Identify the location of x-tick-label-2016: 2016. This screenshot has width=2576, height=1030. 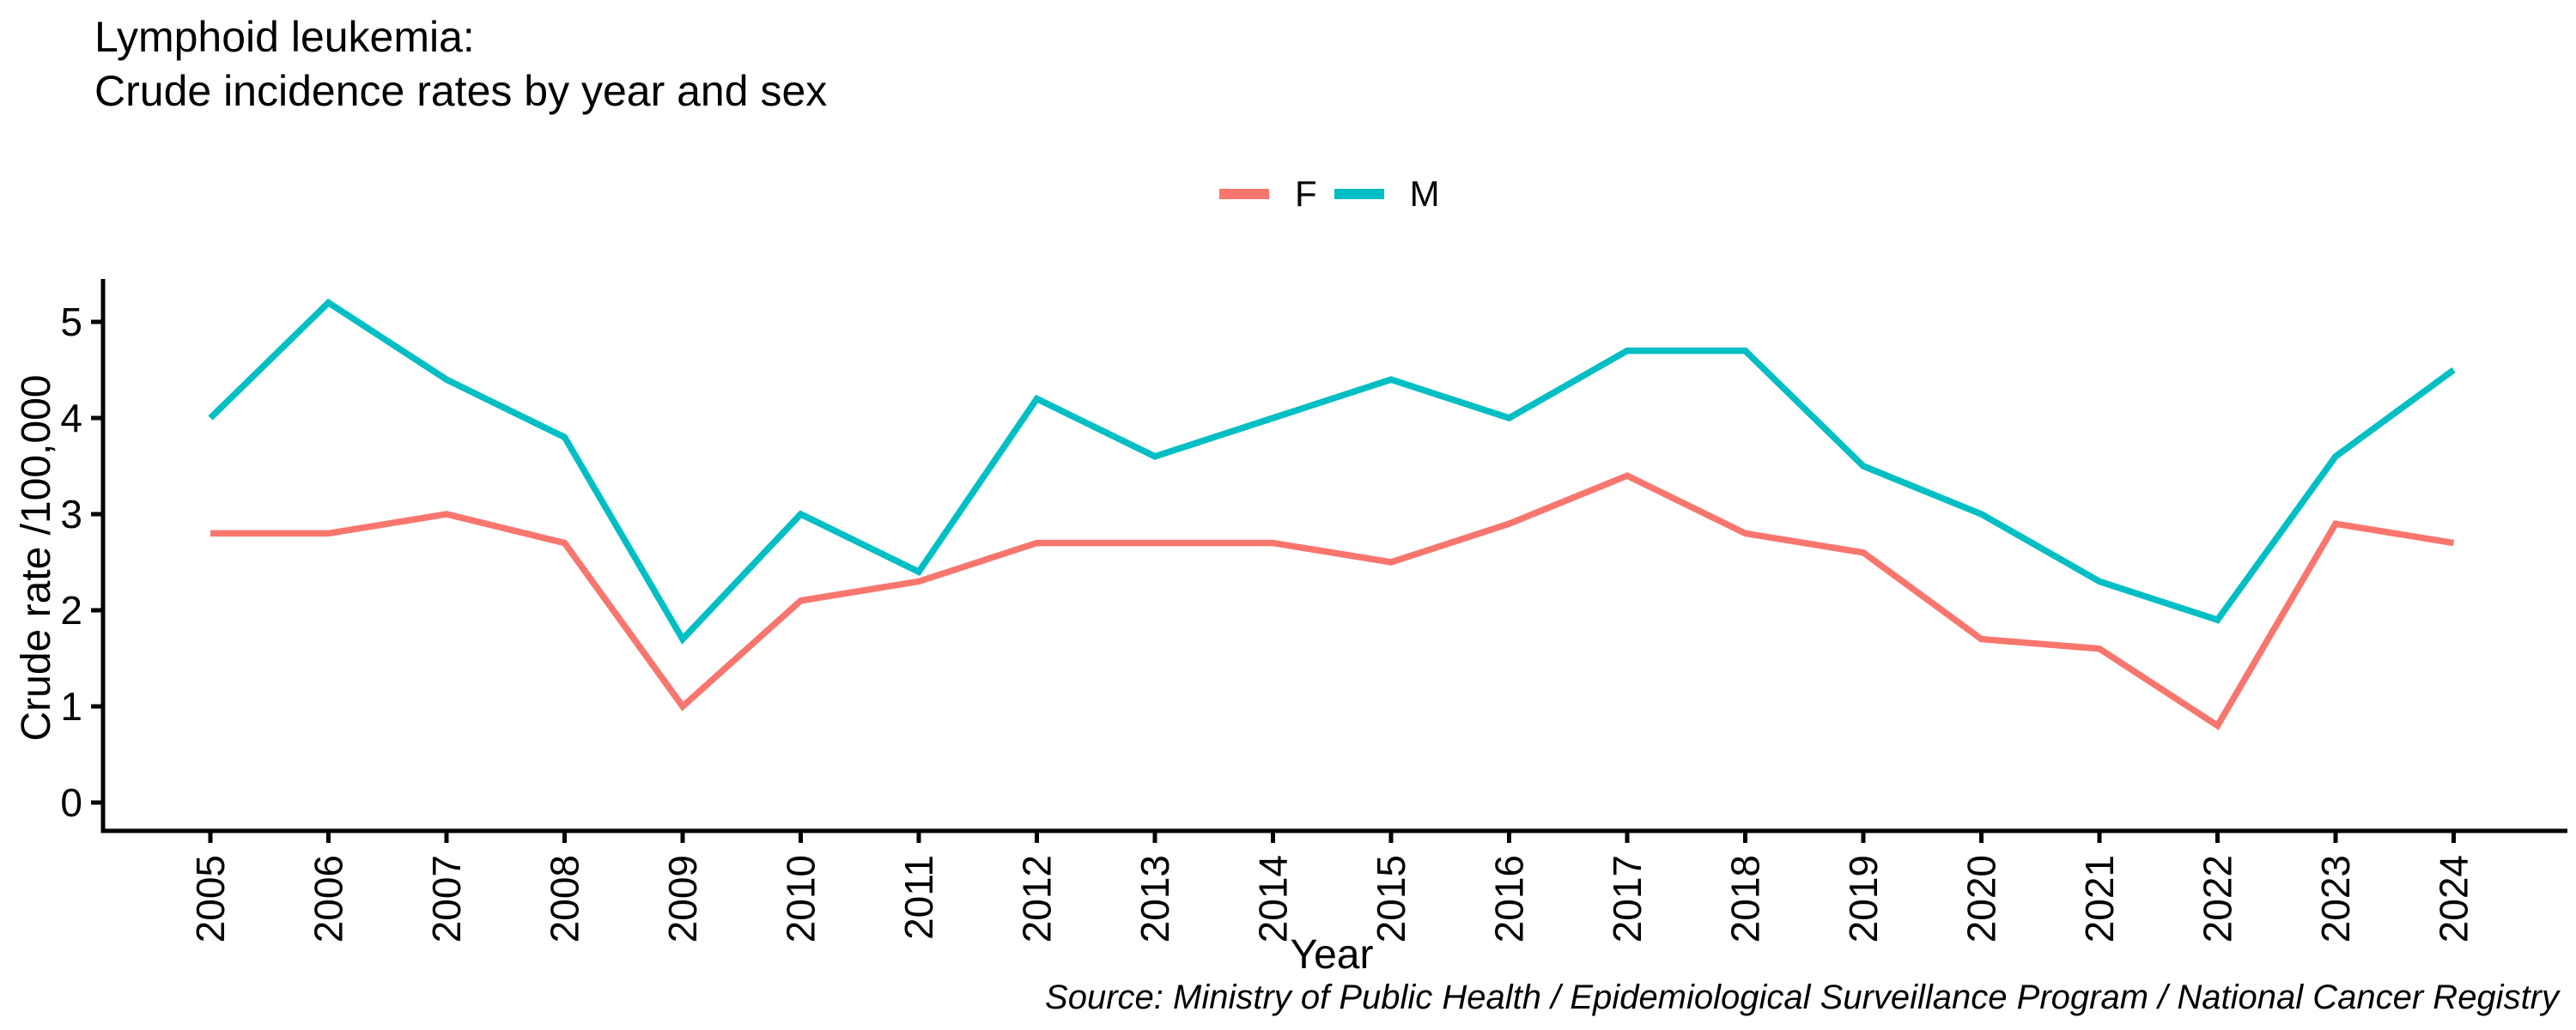
(1510, 898).